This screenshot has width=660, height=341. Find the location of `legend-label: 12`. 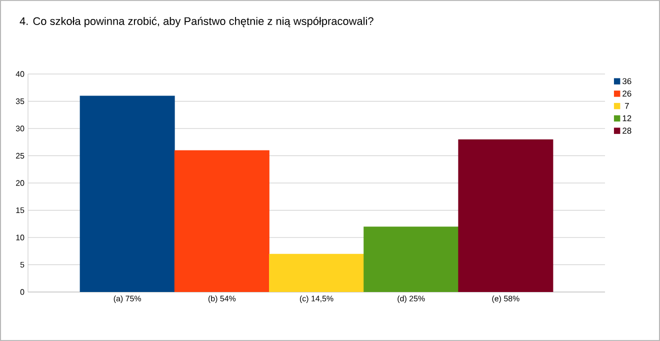

legend-label: 12 is located at coordinates (627, 118).